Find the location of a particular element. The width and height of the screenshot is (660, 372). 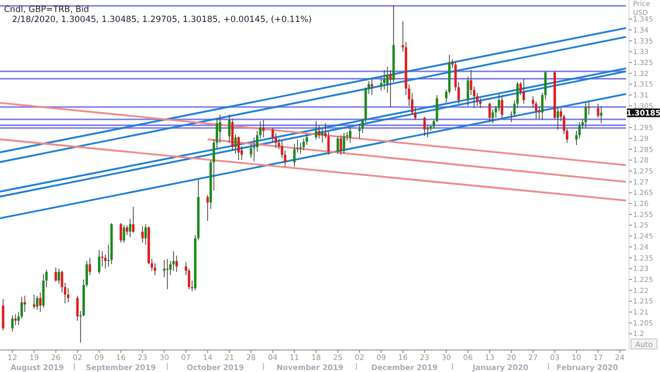

text: Cndl, GBP=TRB, Bid is located at coordinates (47, 10).